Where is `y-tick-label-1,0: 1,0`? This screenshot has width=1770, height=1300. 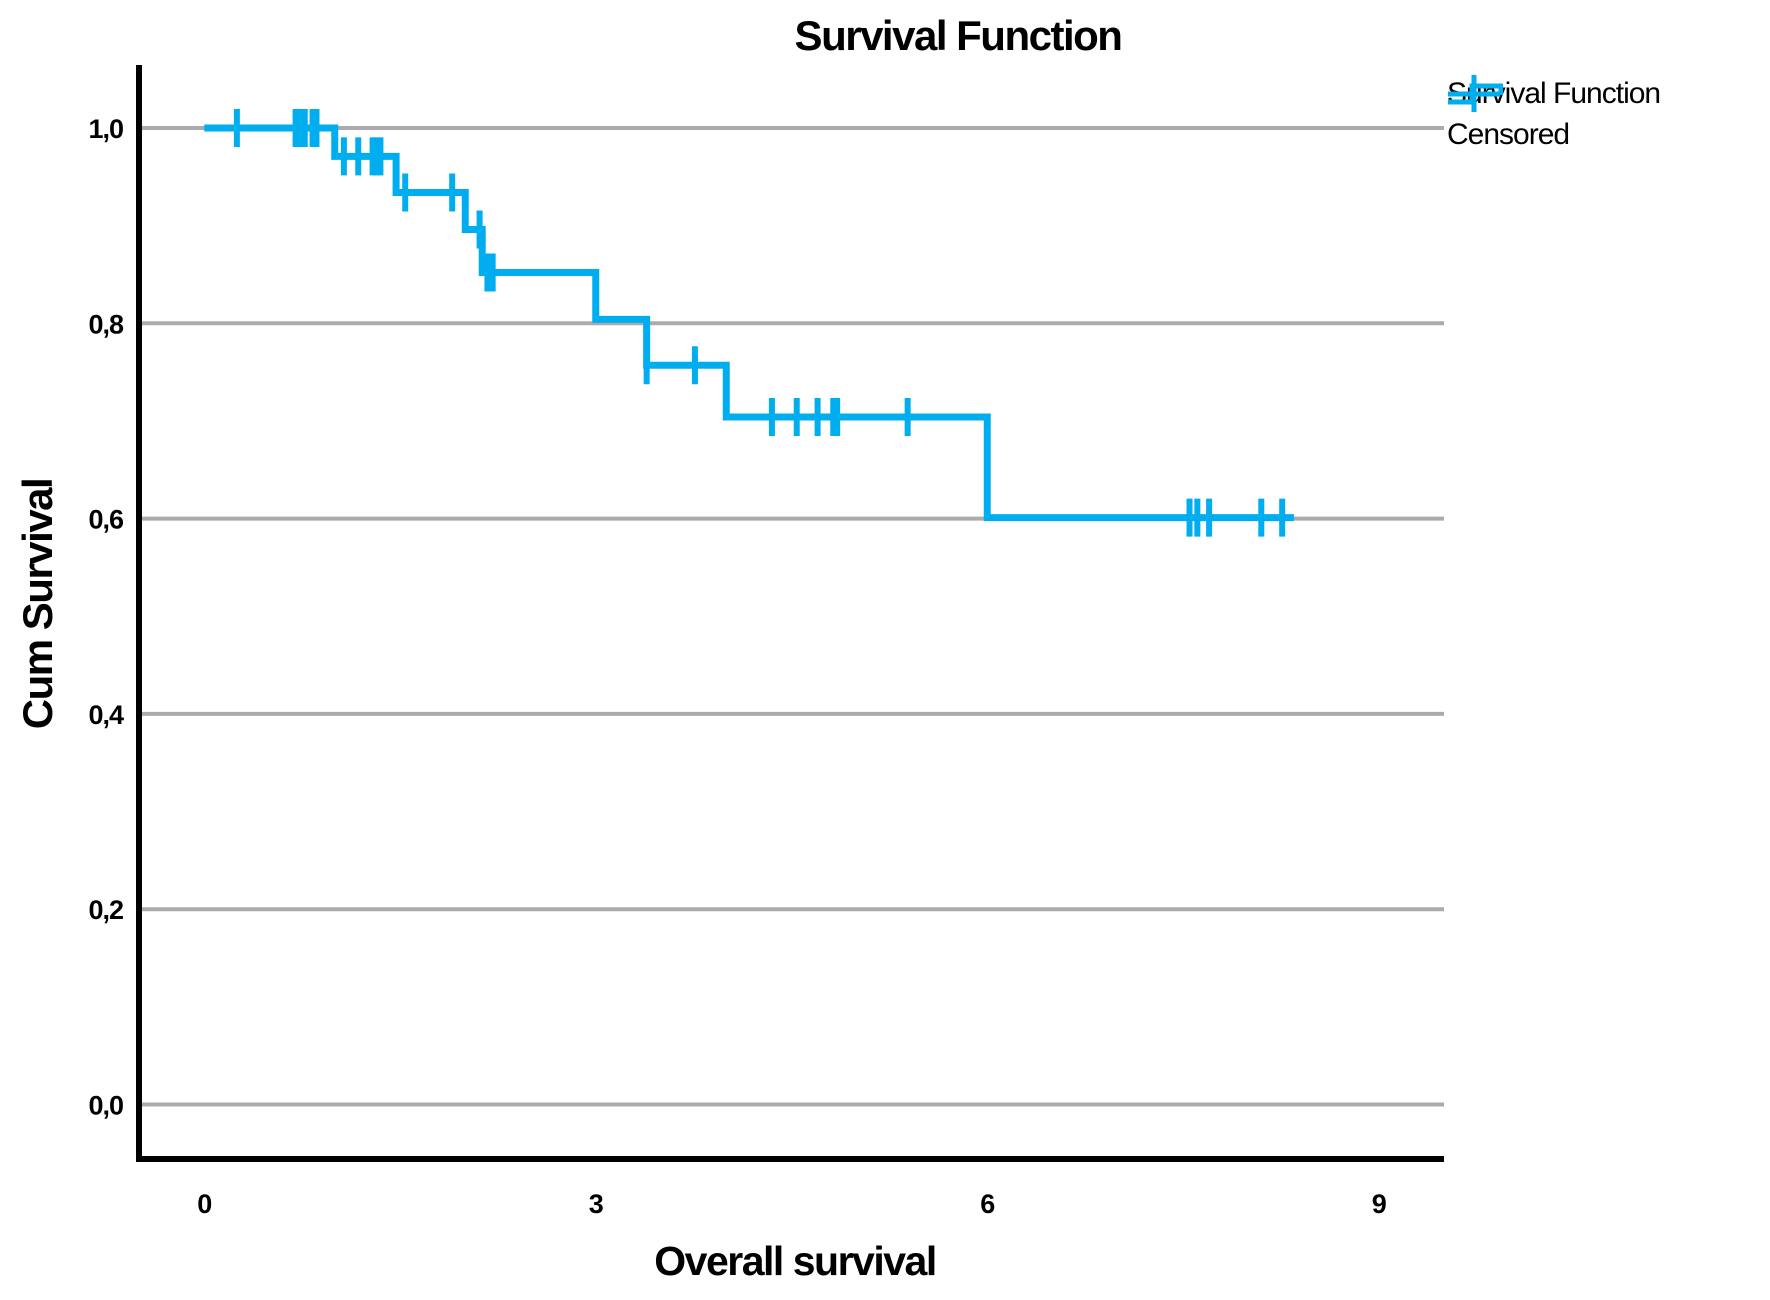
y-tick-label-1,0: 1,0 is located at coordinates (105, 129).